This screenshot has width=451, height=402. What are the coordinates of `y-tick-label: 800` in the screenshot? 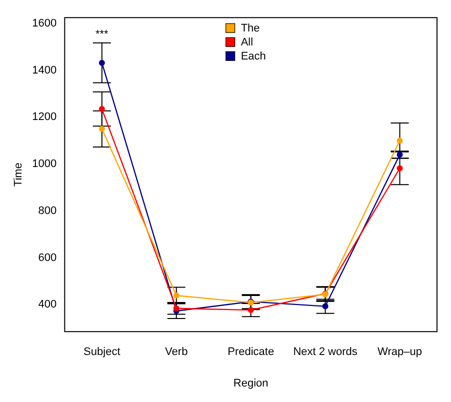 It's located at (47, 210).